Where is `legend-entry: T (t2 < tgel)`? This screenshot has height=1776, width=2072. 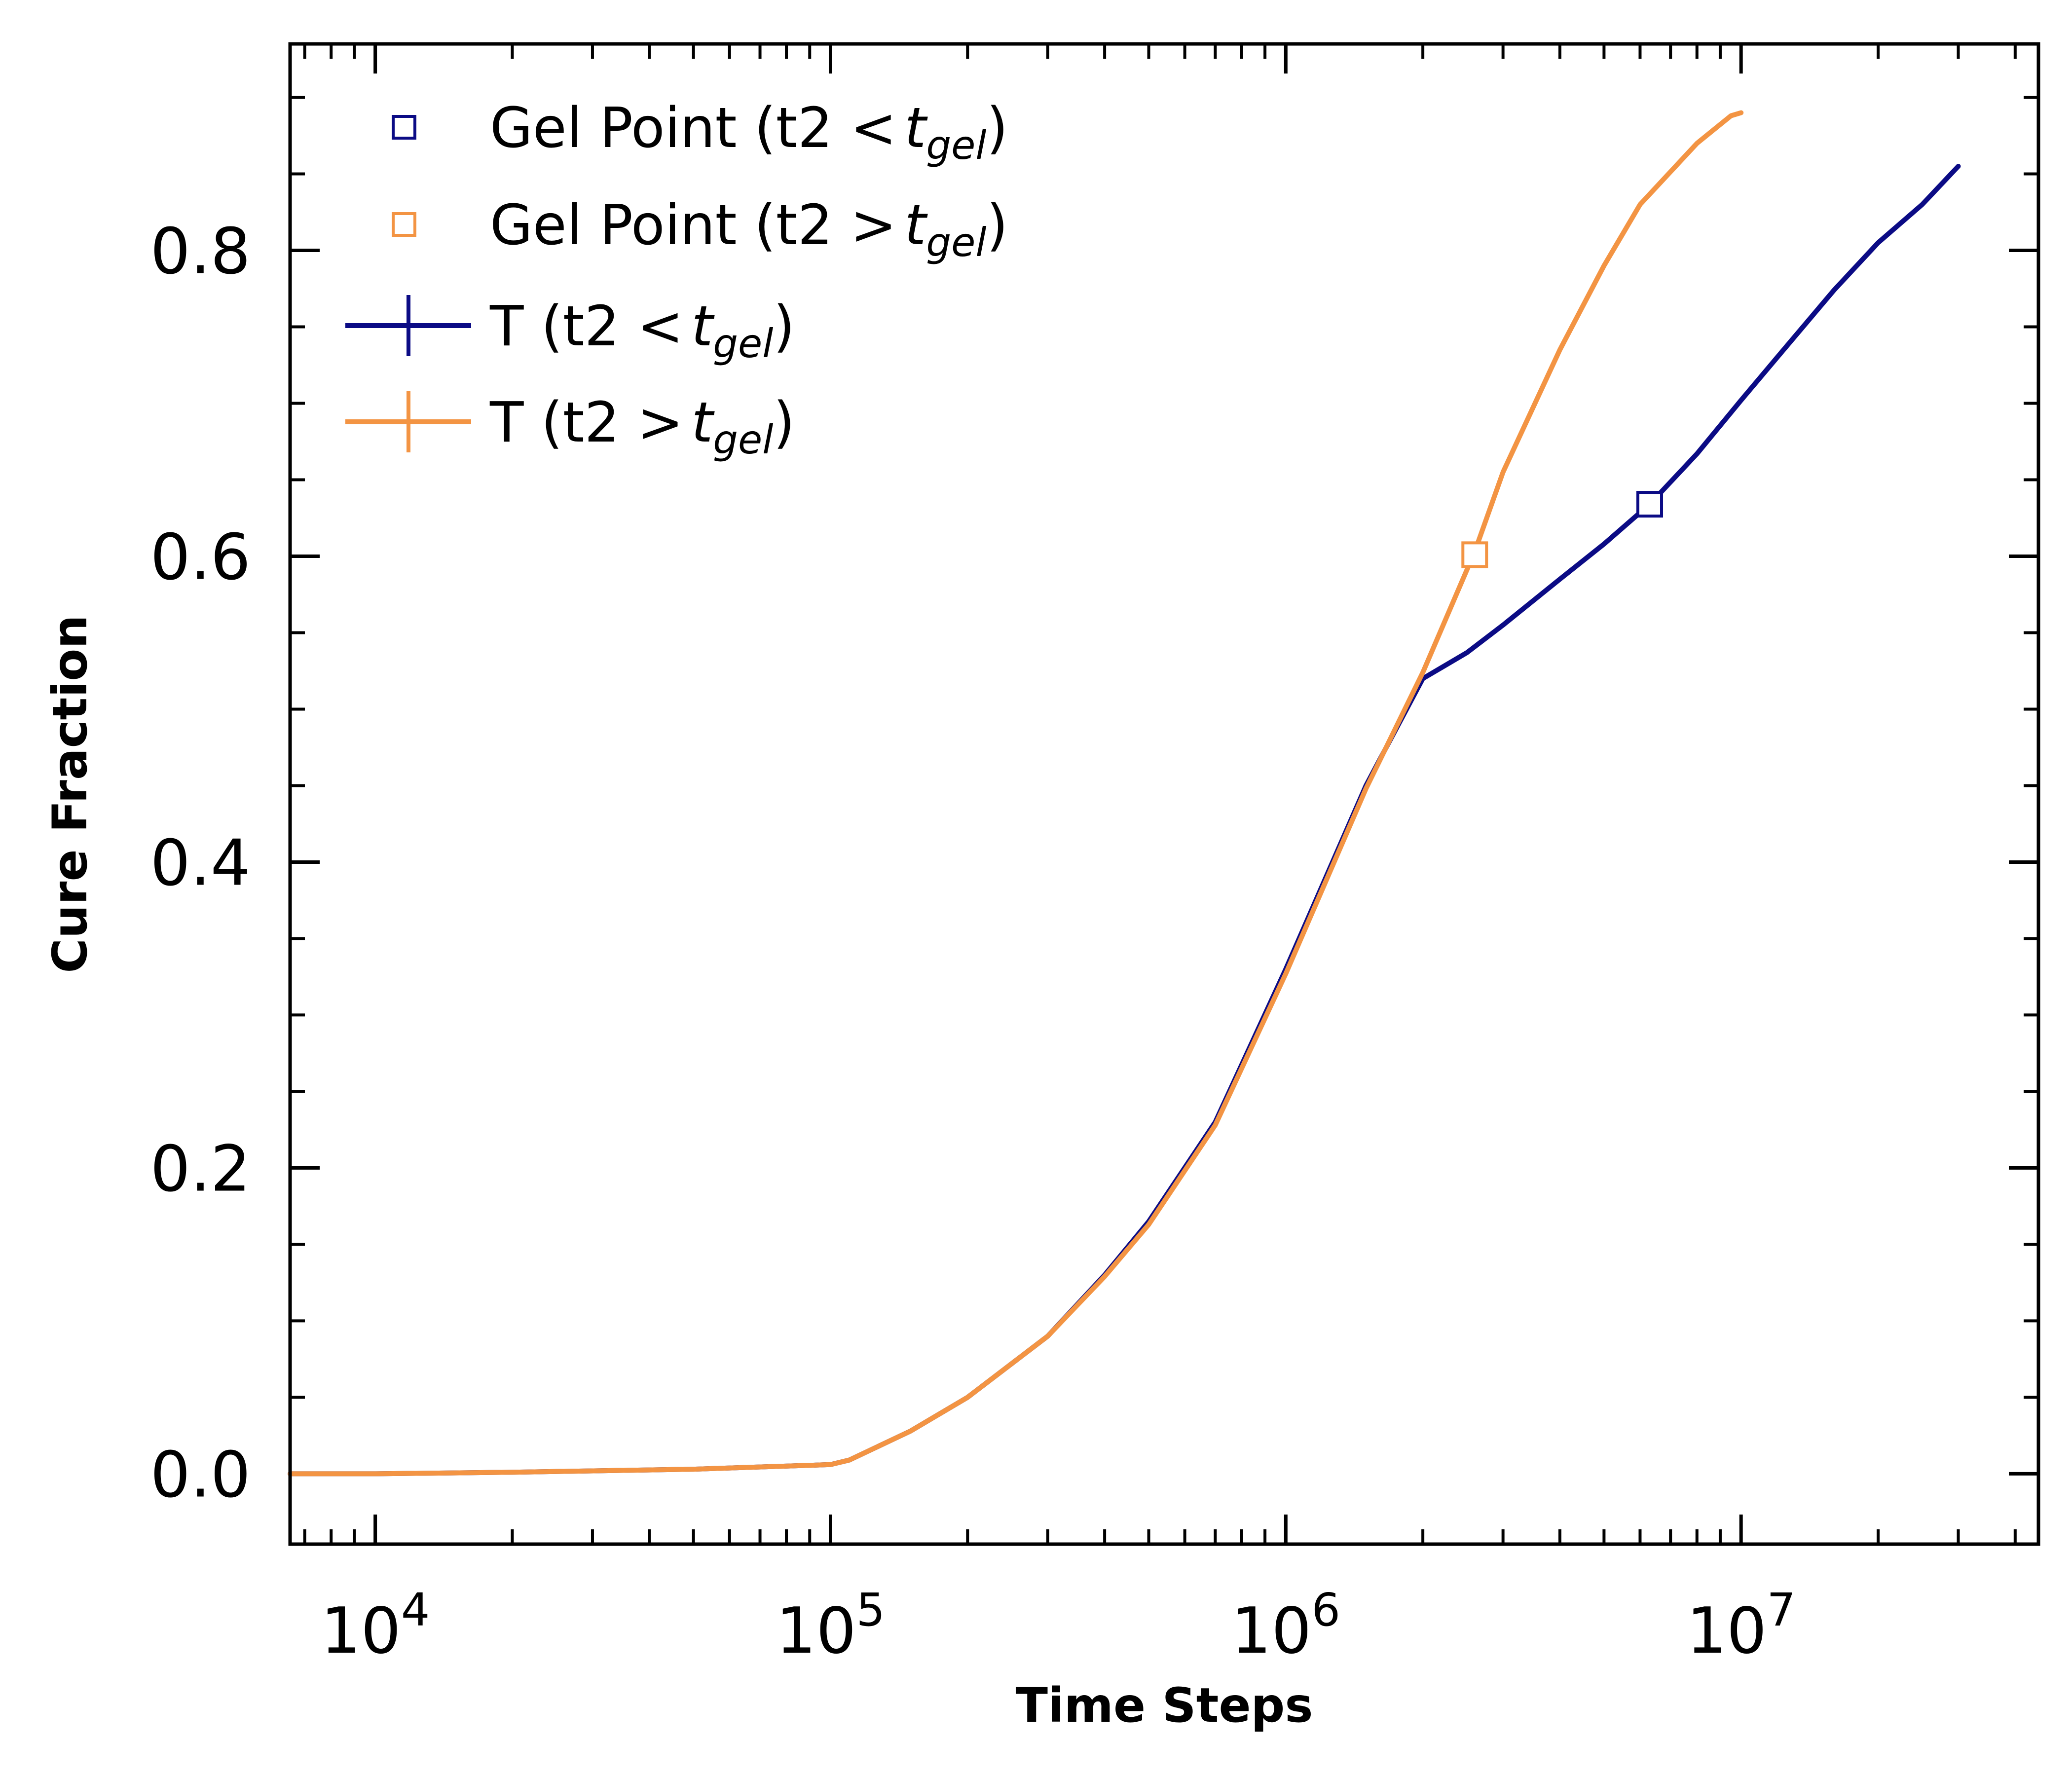 legend-entry: T (t2 < tgel) is located at coordinates (570, 331).